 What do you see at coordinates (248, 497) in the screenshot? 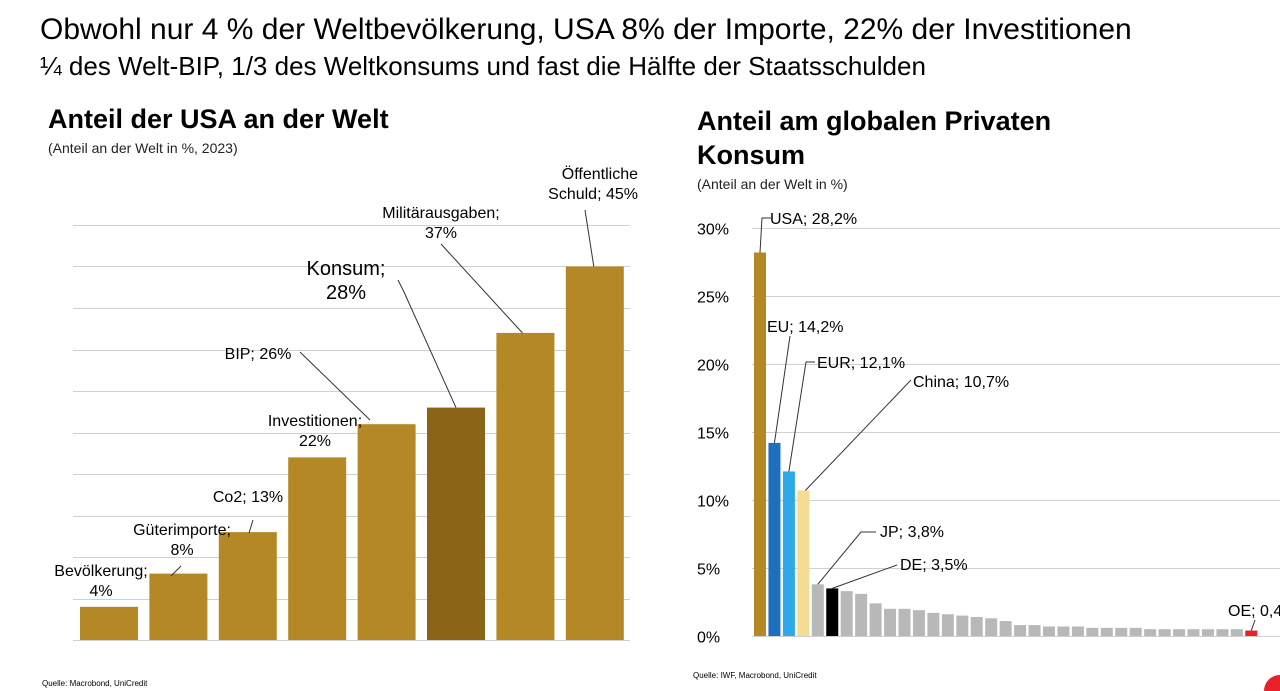
I see `data-label: Co2; 13%` at bounding box center [248, 497].